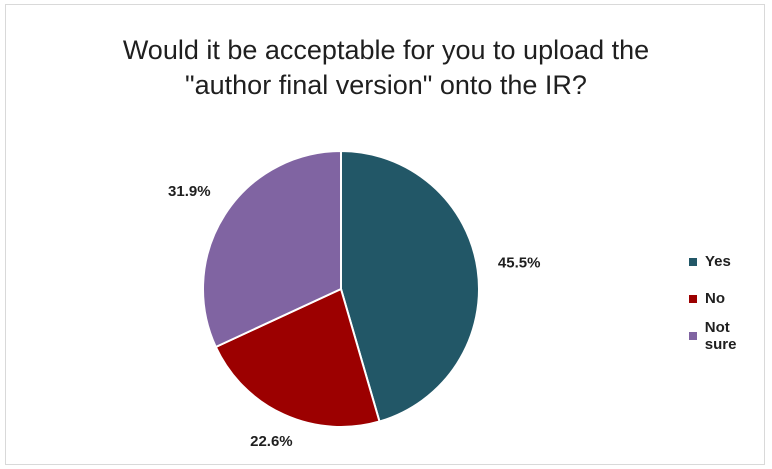  What do you see at coordinates (715, 298) in the screenshot?
I see `legend-label-no: No` at bounding box center [715, 298].